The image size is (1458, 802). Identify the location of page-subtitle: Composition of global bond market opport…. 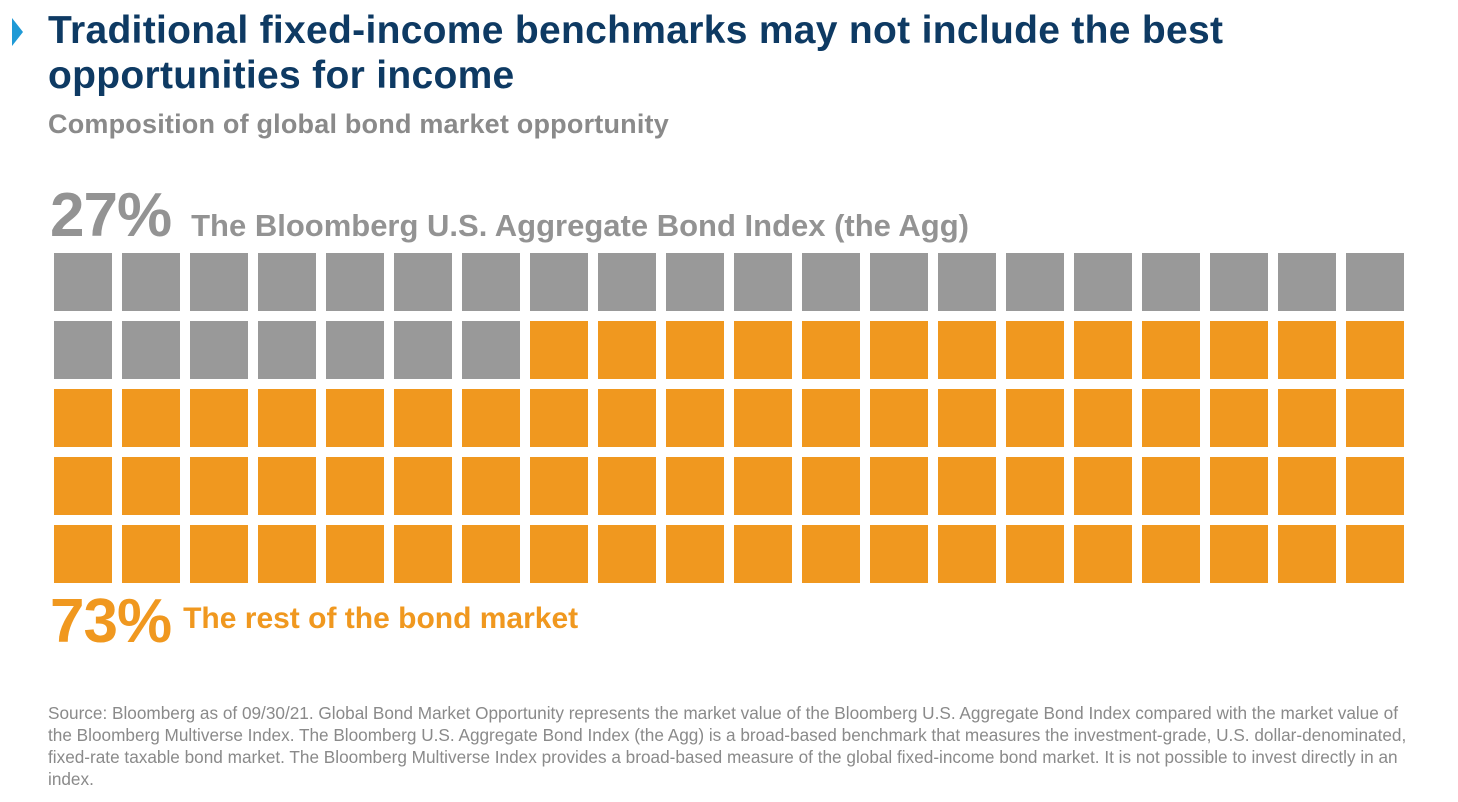
(358, 124).